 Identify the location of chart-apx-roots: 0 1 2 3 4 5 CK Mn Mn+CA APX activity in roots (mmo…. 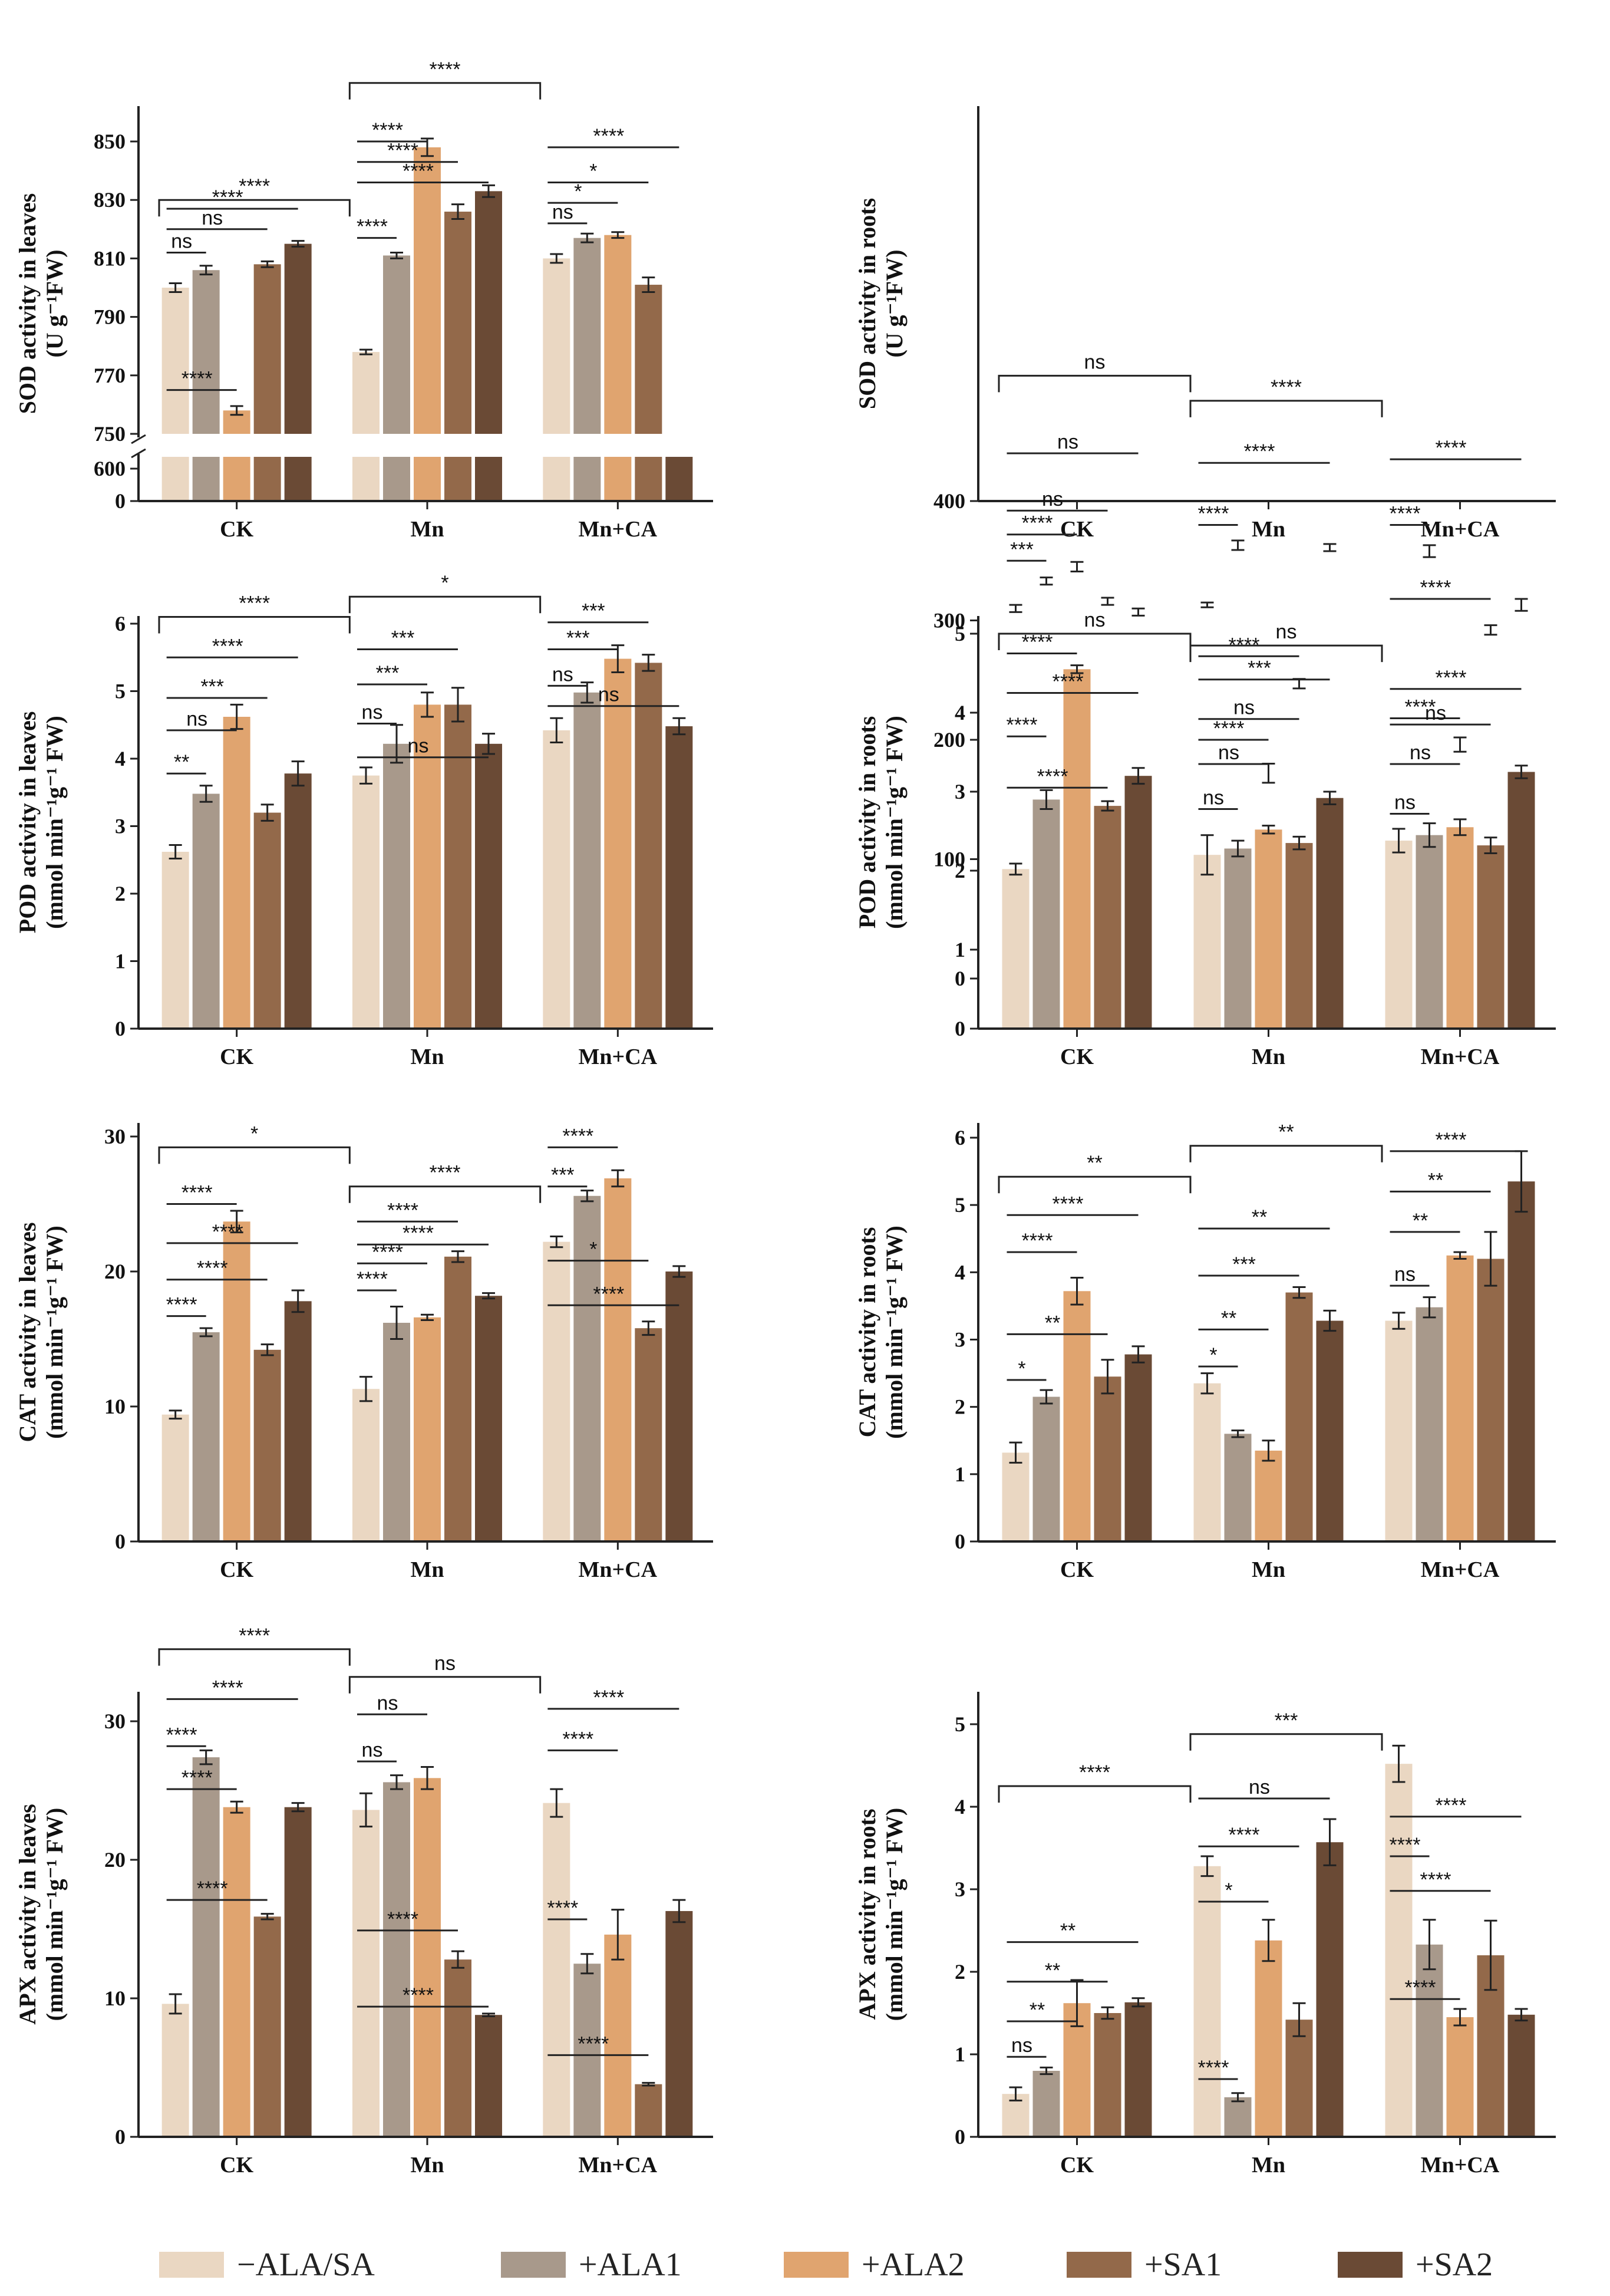
(1205, 1935).